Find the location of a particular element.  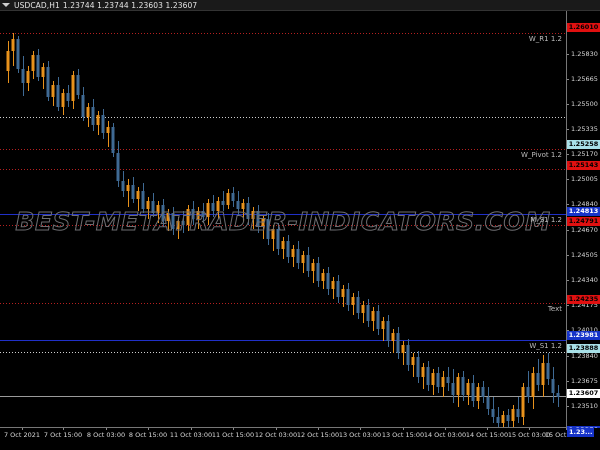

level-label-text: Text is located at coordinates (554, 309).